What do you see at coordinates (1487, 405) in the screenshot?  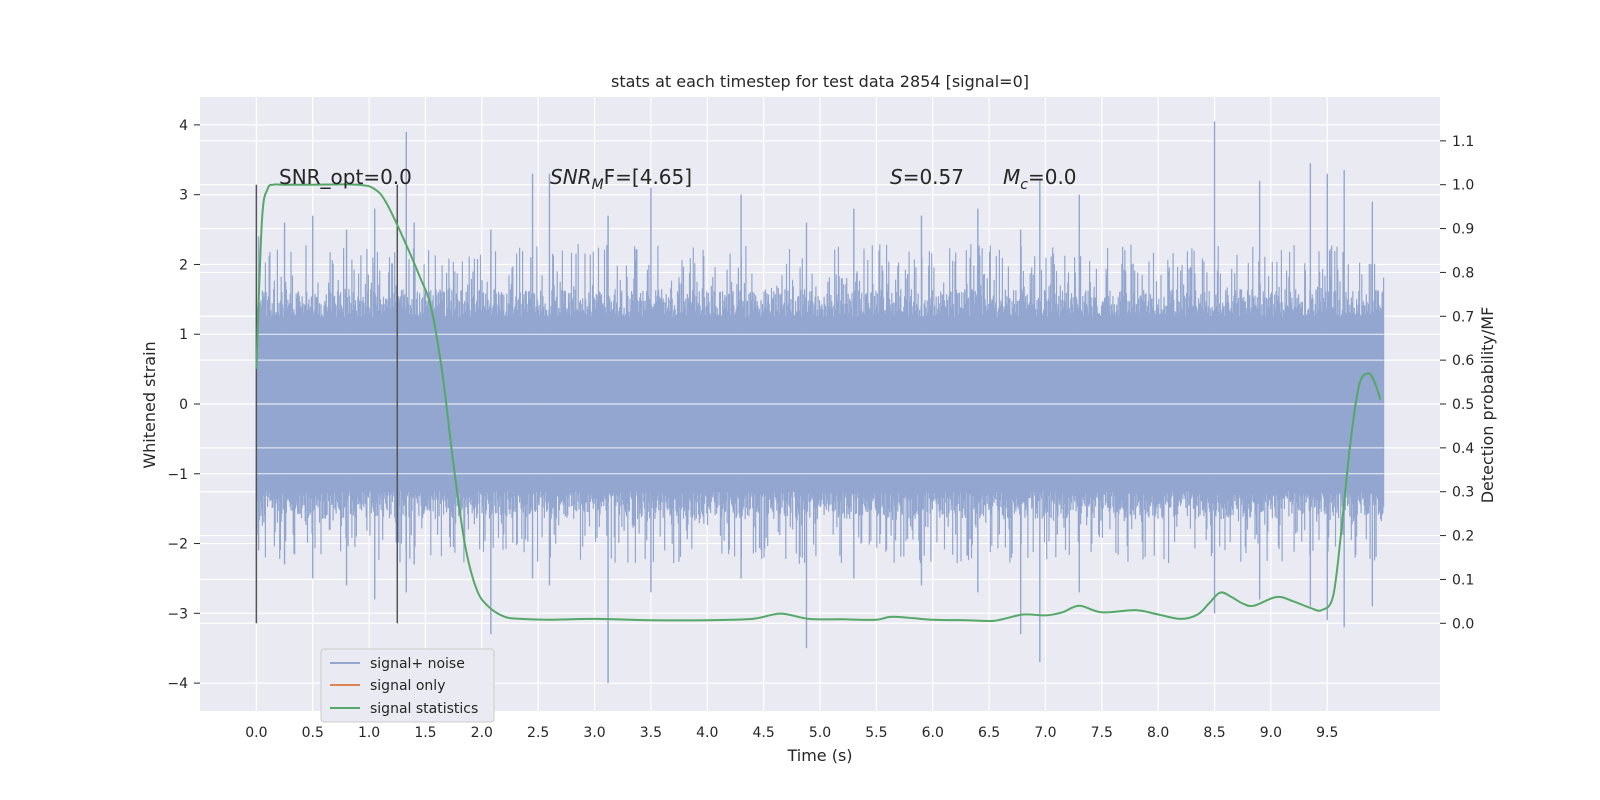 I see `y-right-axis-label: Detection probability/MF` at bounding box center [1487, 405].